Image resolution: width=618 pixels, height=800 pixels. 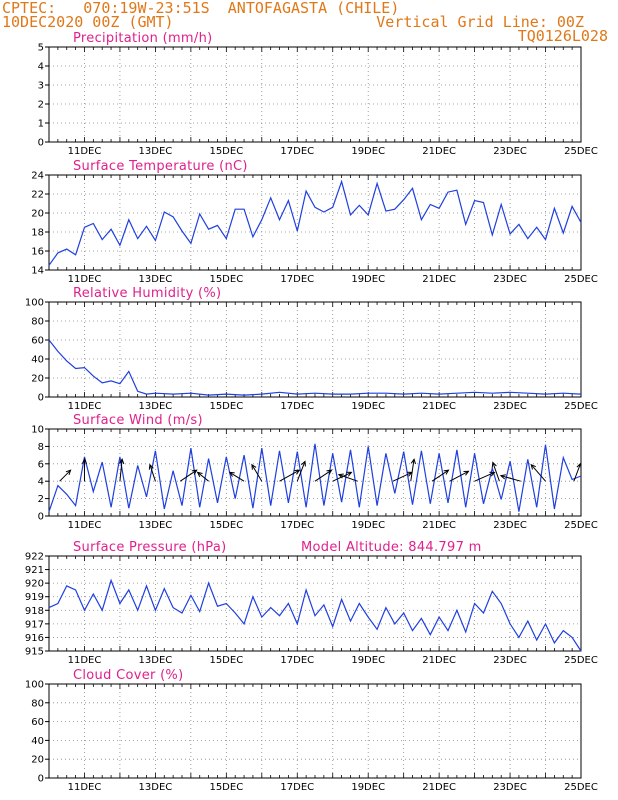 I want to click on y-tick-label: 24, so click(x=37, y=176).